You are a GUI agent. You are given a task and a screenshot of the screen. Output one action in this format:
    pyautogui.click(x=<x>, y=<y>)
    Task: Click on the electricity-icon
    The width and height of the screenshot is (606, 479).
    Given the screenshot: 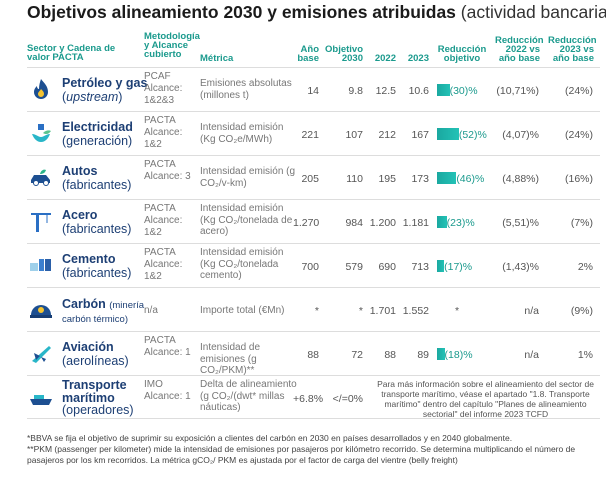 What is the action you would take?
    pyautogui.click(x=41, y=133)
    